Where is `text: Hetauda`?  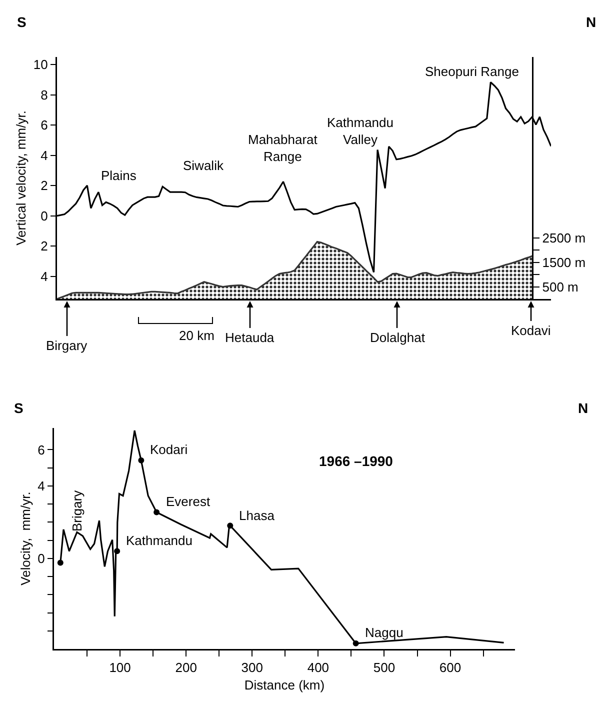 text: Hetauda is located at coordinates (250, 337).